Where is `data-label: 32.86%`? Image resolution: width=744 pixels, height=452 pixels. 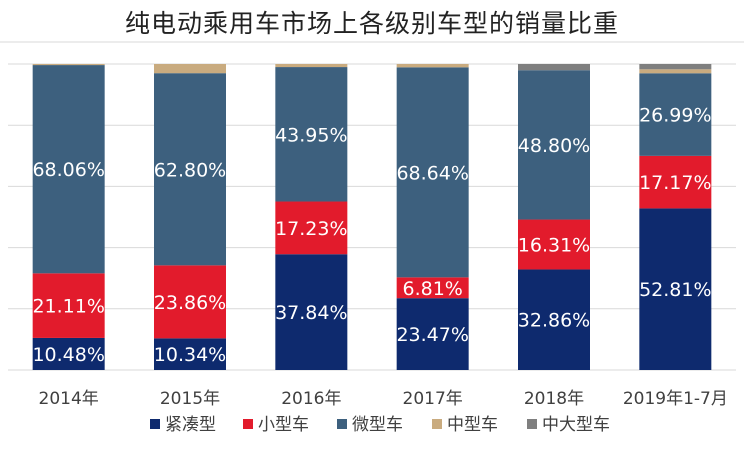 data-label: 32.86% is located at coordinates (554, 321).